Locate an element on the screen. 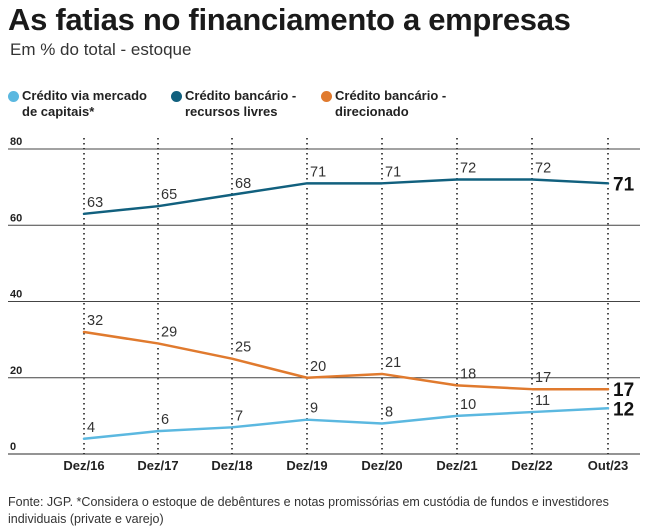  data-label: 63 is located at coordinates (95, 203).